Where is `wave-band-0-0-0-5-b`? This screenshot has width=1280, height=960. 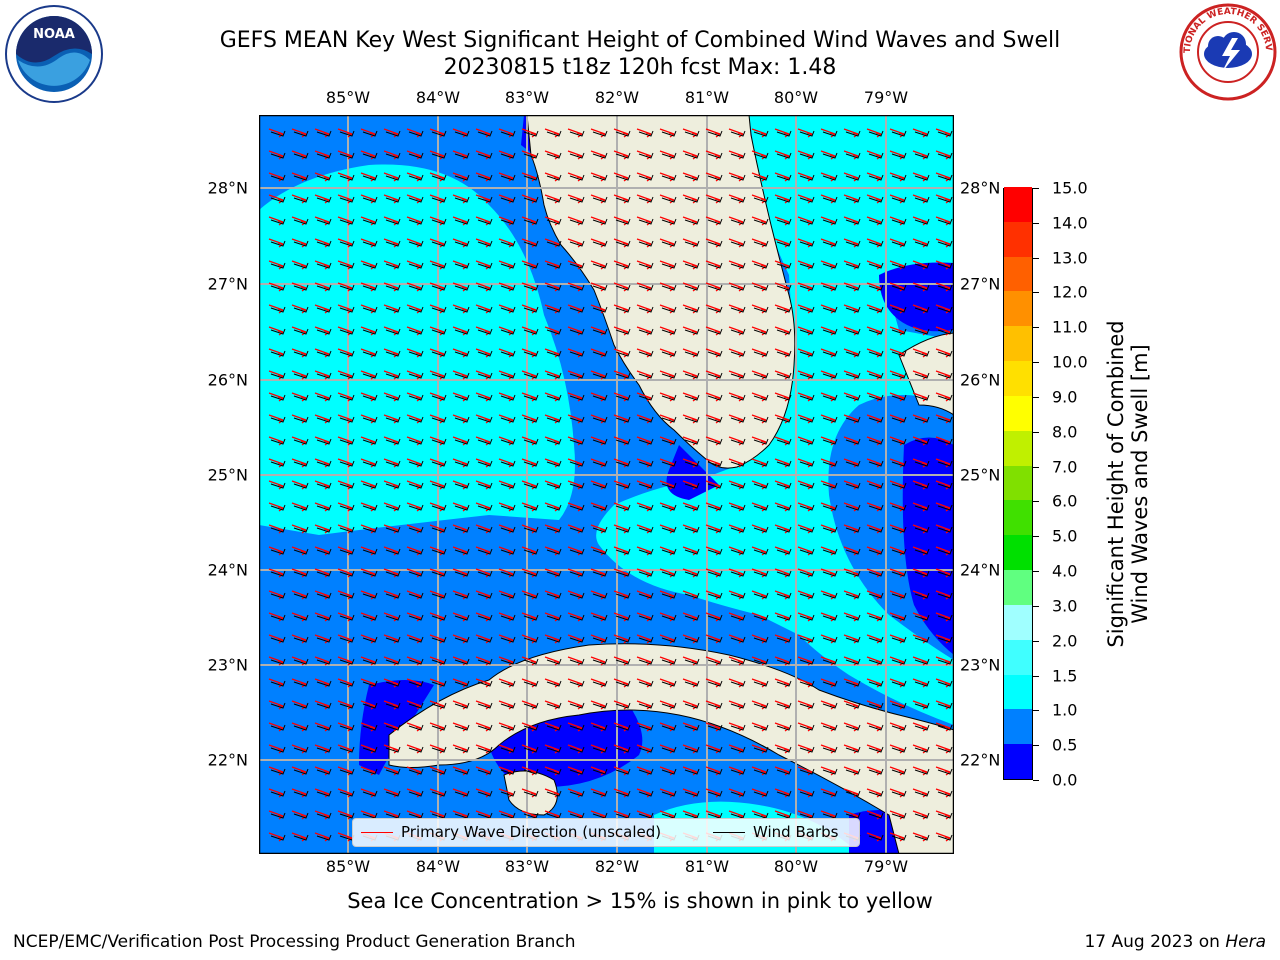 wave-band-0-0-0-5-b is located at coordinates (916, 297).